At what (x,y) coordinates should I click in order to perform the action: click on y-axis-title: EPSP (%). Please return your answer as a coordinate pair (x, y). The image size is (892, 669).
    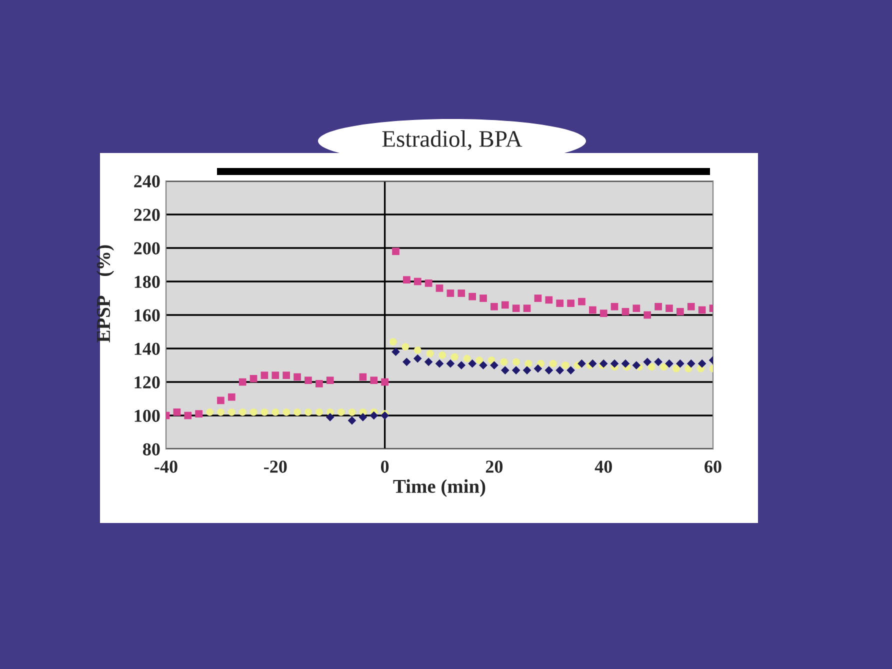
    Looking at the image, I should click on (105, 293).